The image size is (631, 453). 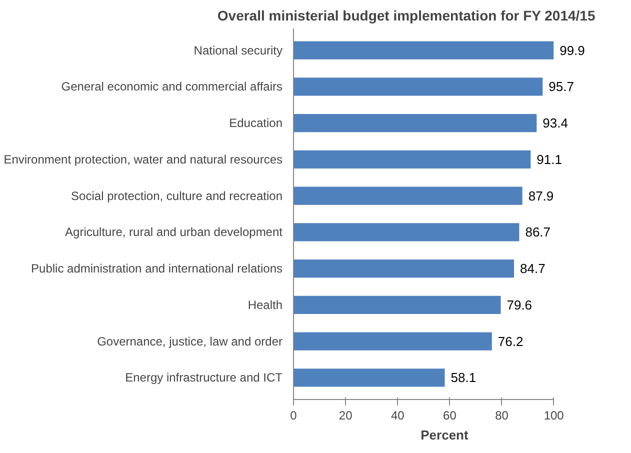 What do you see at coordinates (572, 50) in the screenshot?
I see `data-label: 99.9` at bounding box center [572, 50].